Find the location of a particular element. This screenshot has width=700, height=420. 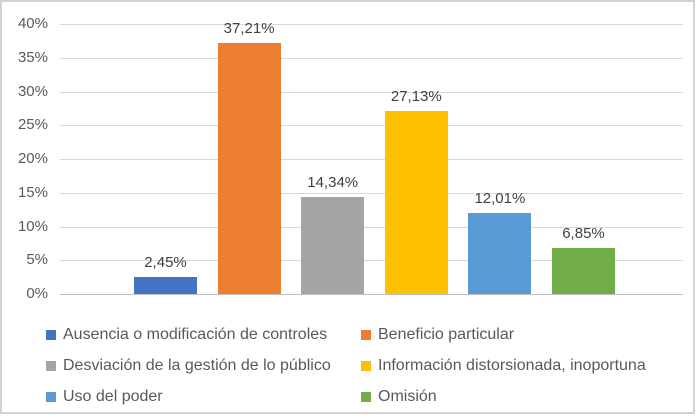

x-axis-line is located at coordinates (371, 294).